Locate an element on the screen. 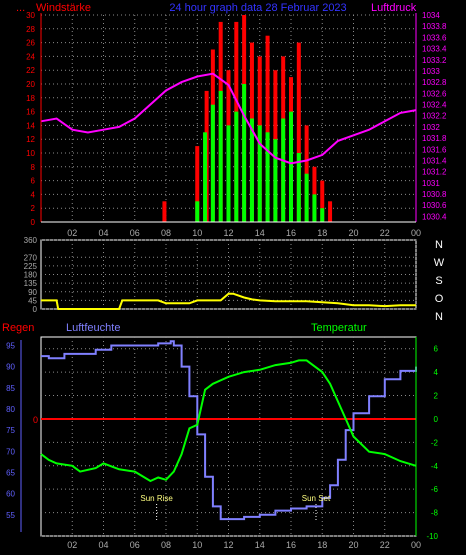 The image size is (466, 555). humidity-x-tick-04: 04 is located at coordinates (103, 545).